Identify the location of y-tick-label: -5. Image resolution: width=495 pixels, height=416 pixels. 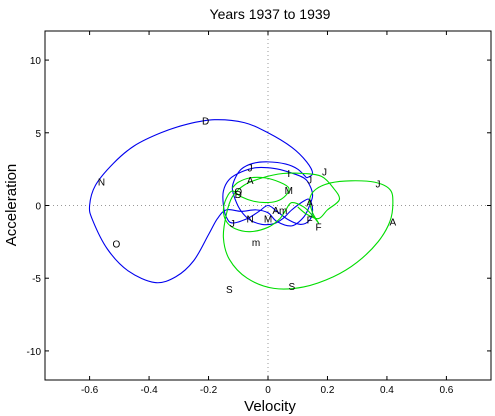
(36, 279).